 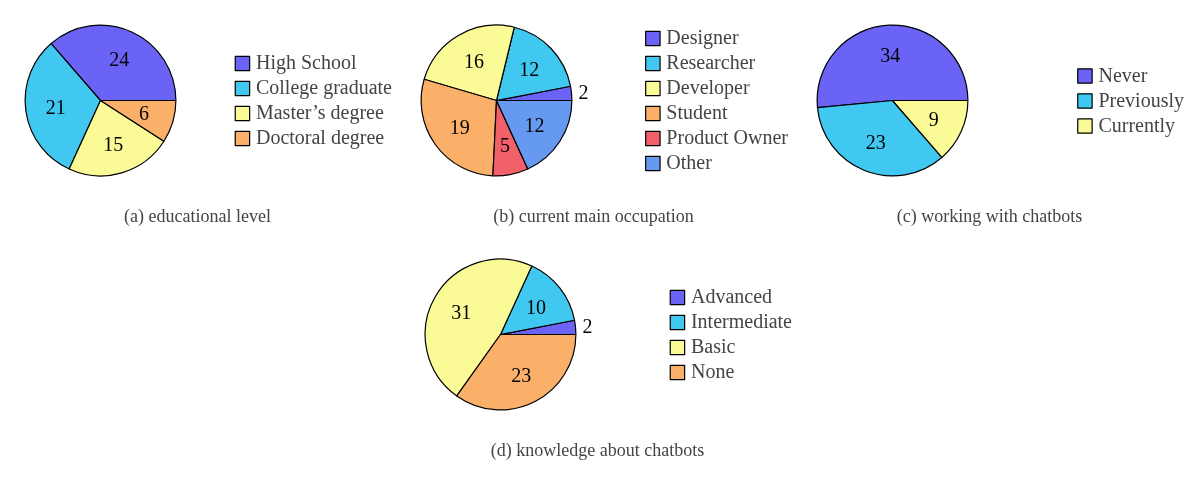 I want to click on legend-label: Doctoral degree, so click(x=320, y=137).